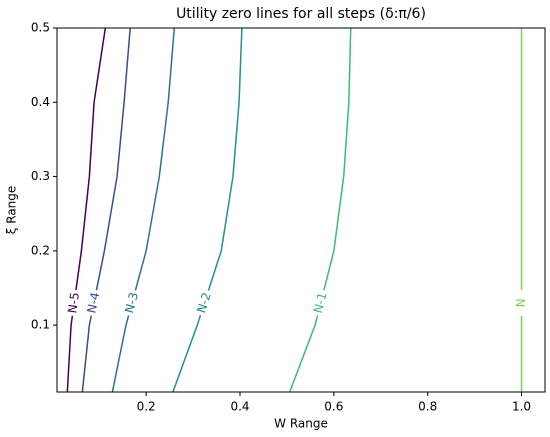 The width and height of the screenshot is (550, 437). Describe the element at coordinates (333, 407) in the screenshot. I see `x-tick-label: 0.6` at that location.